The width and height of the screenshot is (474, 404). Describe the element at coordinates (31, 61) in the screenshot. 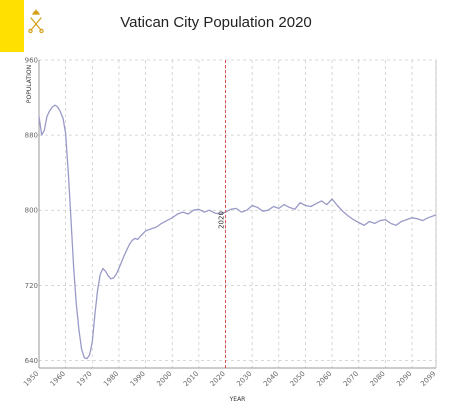

I see `y-tick-label: 960` at that location.